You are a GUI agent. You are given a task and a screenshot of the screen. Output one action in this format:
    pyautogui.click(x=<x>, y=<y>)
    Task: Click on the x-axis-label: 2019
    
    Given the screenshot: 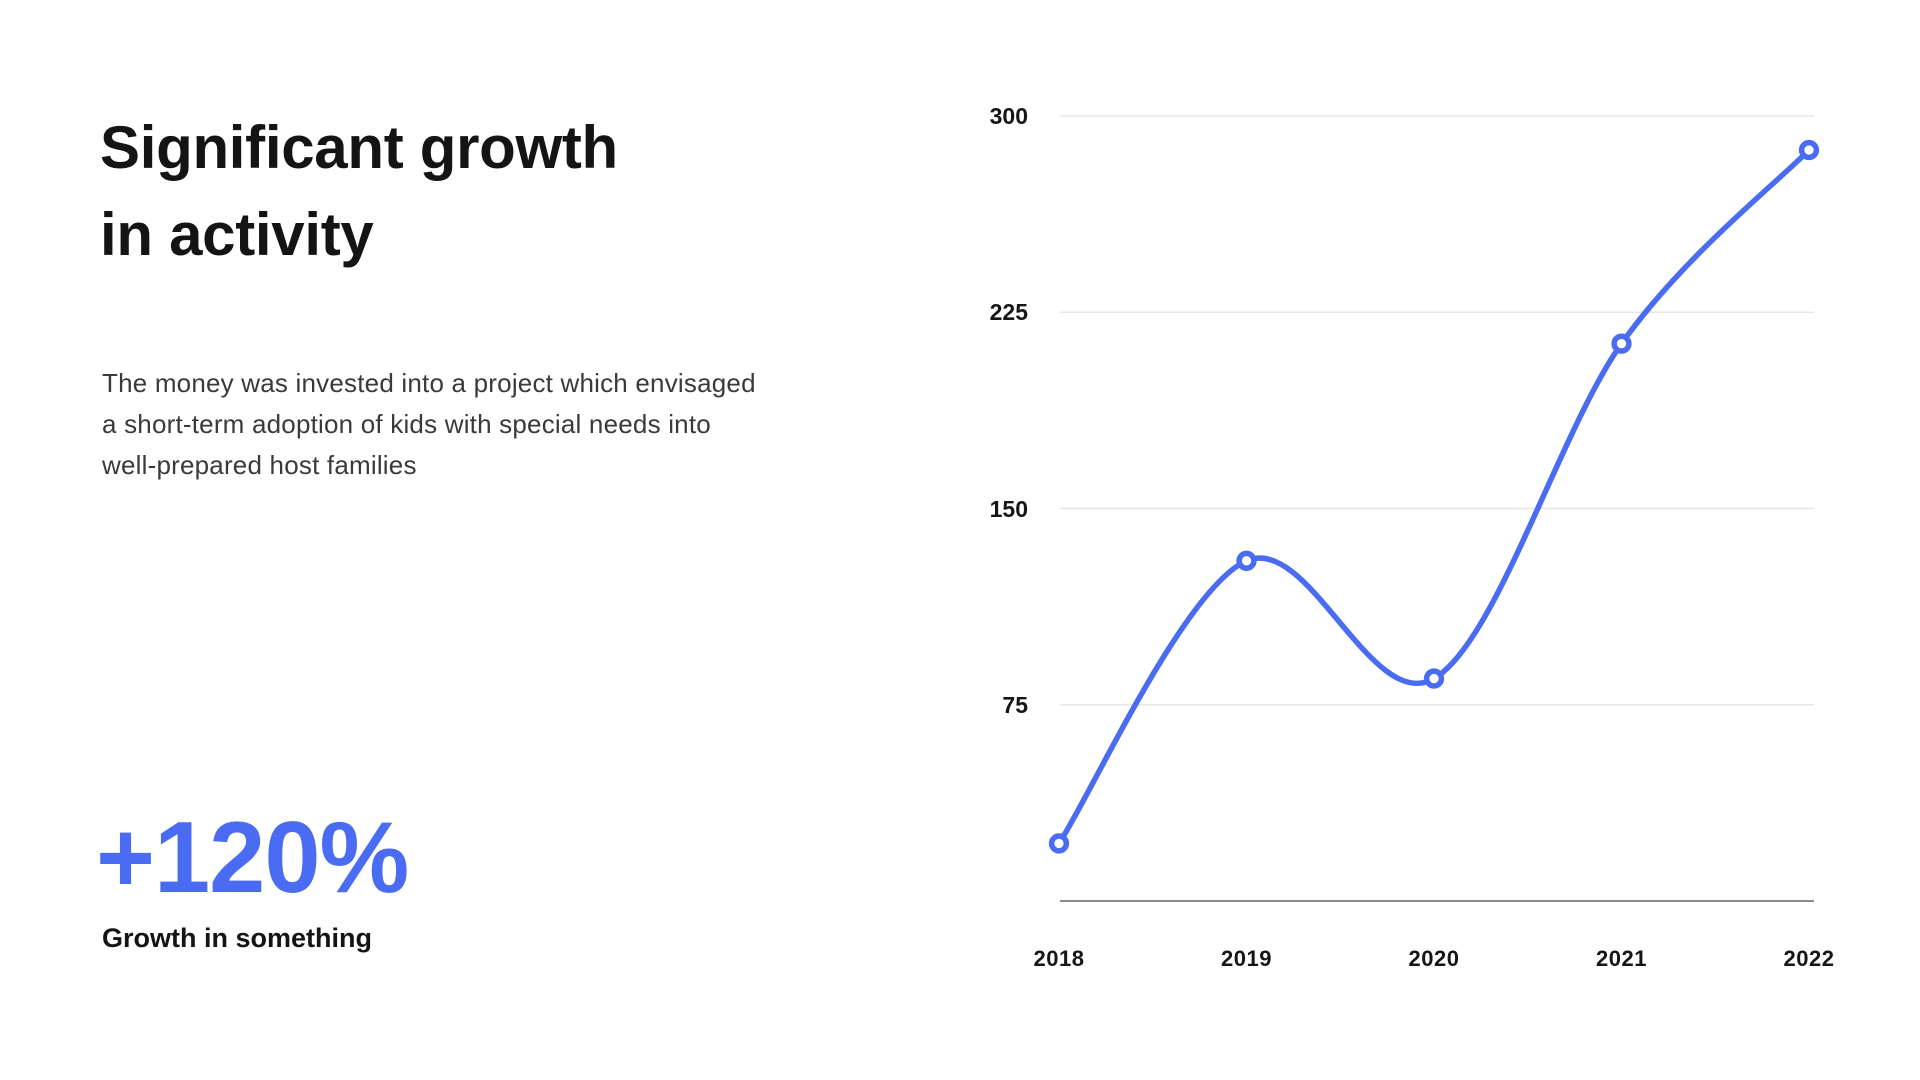 What is the action you would take?
    pyautogui.click(x=1246, y=958)
    